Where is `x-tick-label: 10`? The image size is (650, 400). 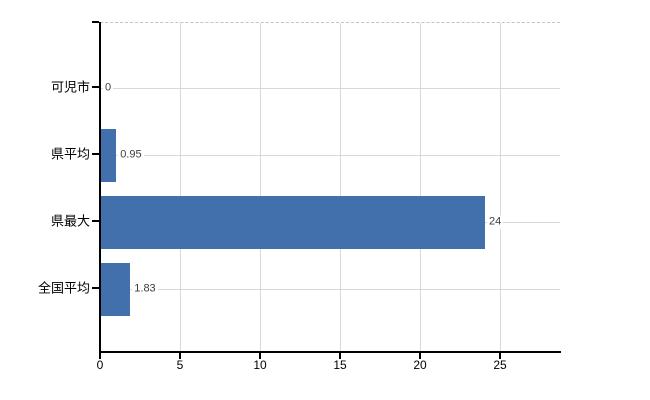 x-tick-label: 10 is located at coordinates (260, 365).